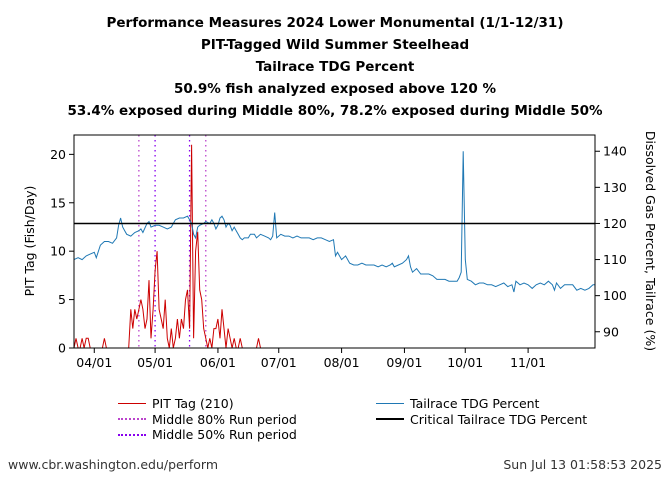 This screenshot has height=480, width=670. I want to click on y-left-tick-label: 5, so click(62, 299).